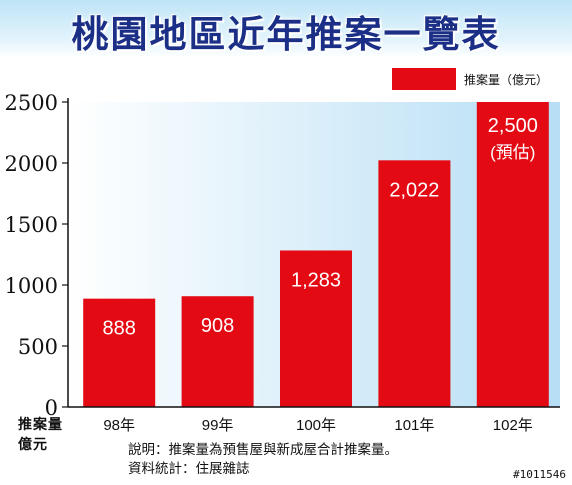  I want to click on legend-label: 推案量（億元）, so click(506, 80).